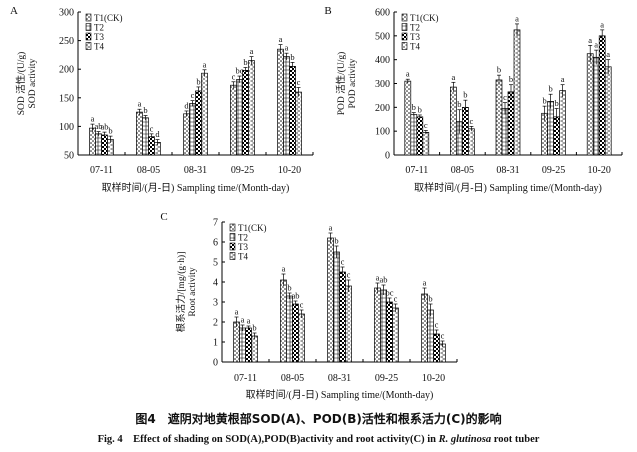 This screenshot has height=452, width=637. Describe the element at coordinates (252, 228) in the screenshot. I see `legend-label: T1(CK)` at that location.